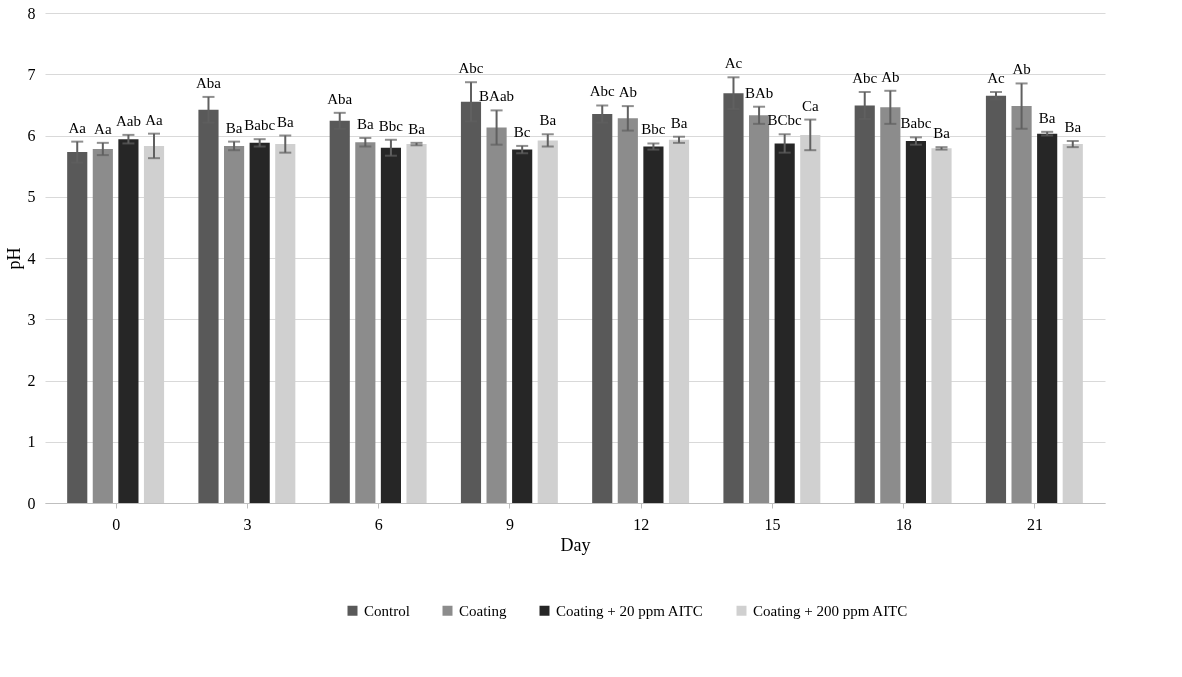 The height and width of the screenshot is (677, 1182). I want to click on data-label: Aab, so click(128, 120).